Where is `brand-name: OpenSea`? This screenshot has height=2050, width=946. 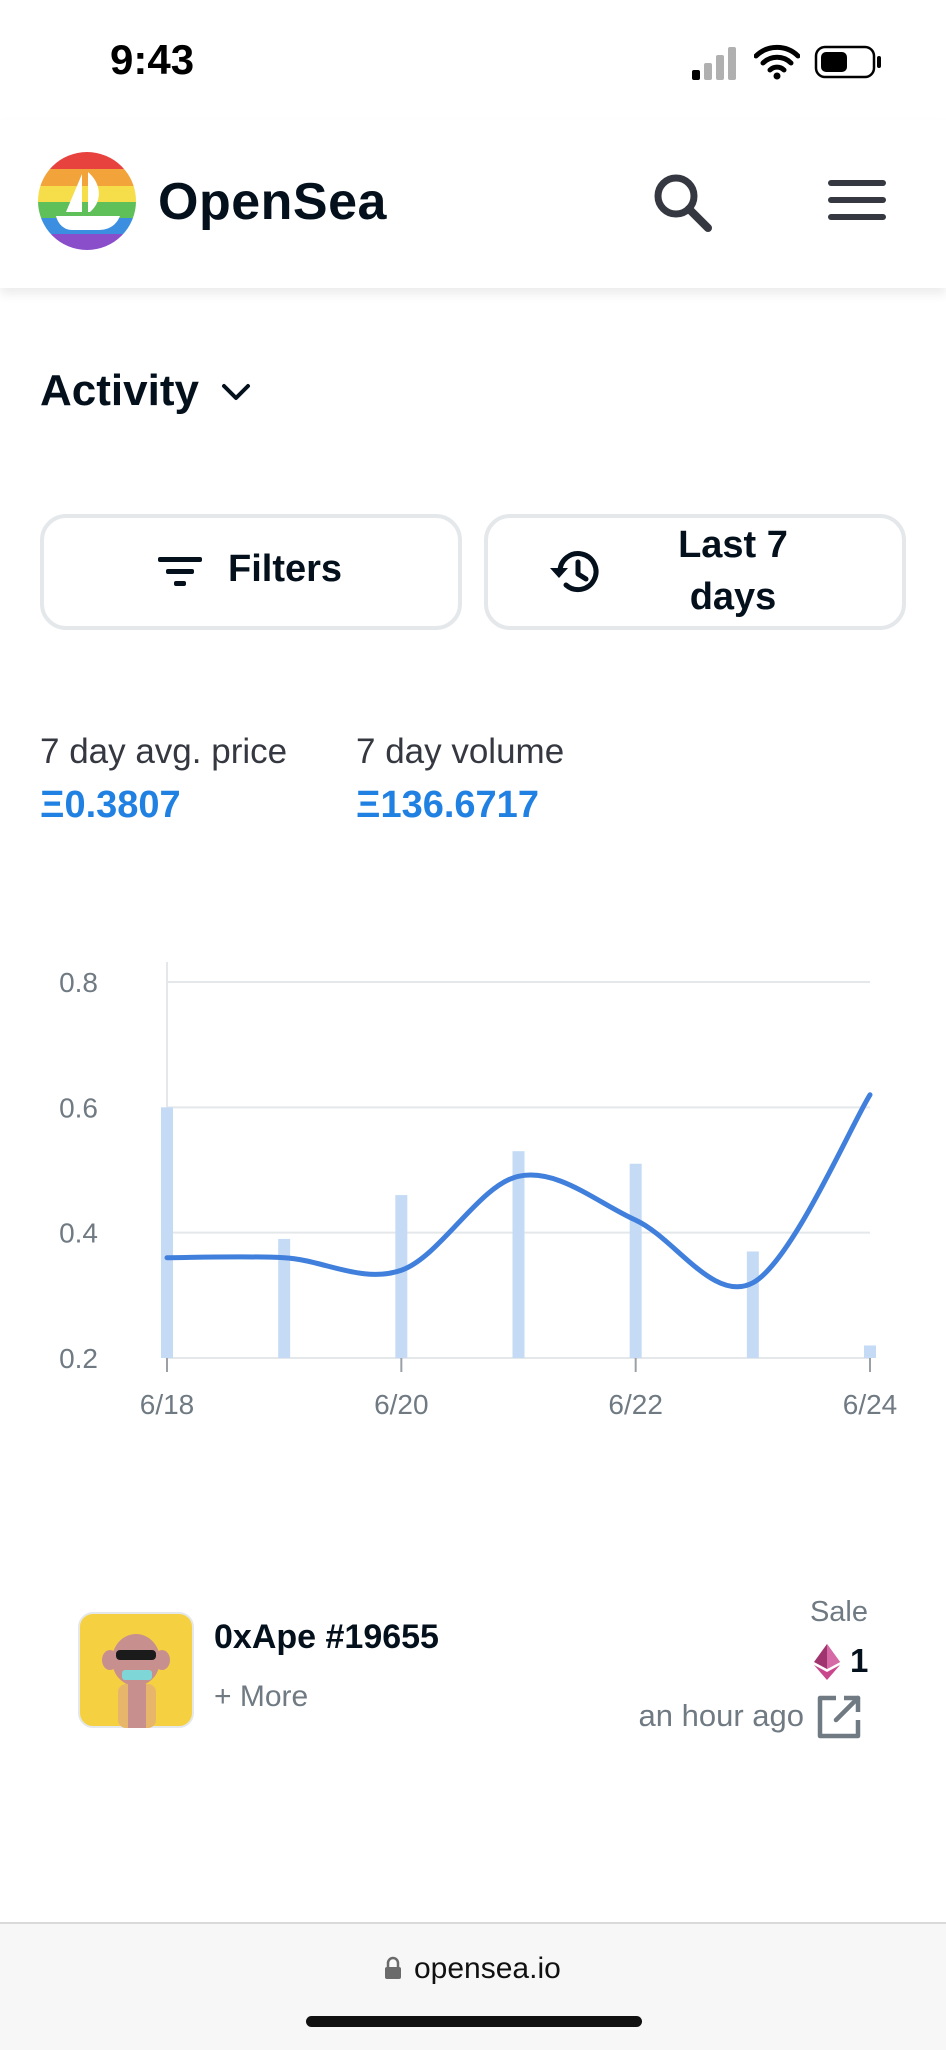
brand-name: OpenSea is located at coordinates (272, 202).